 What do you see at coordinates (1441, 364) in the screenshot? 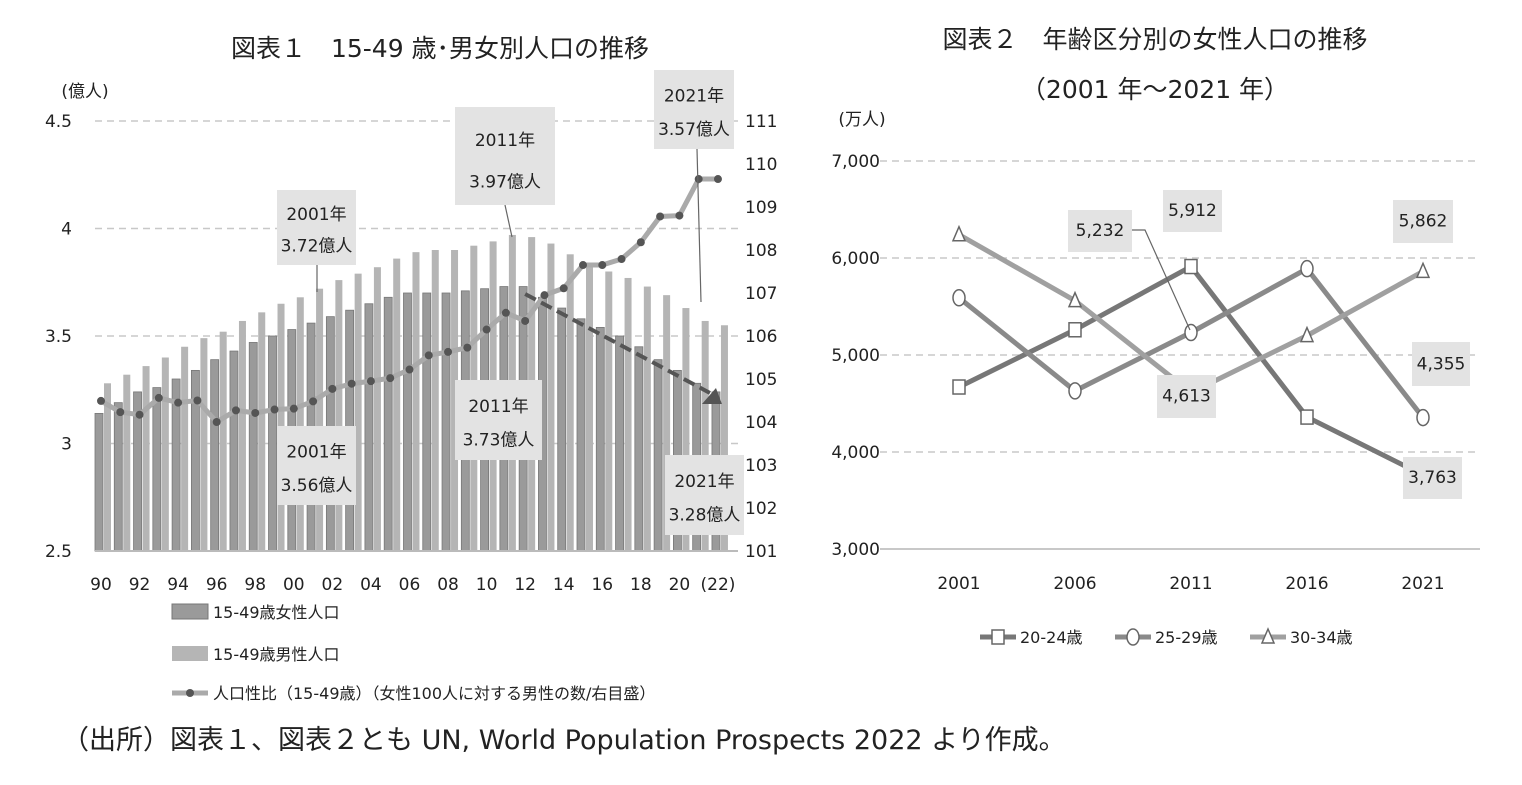
I see `data-label-text: 4,355` at bounding box center [1441, 364].